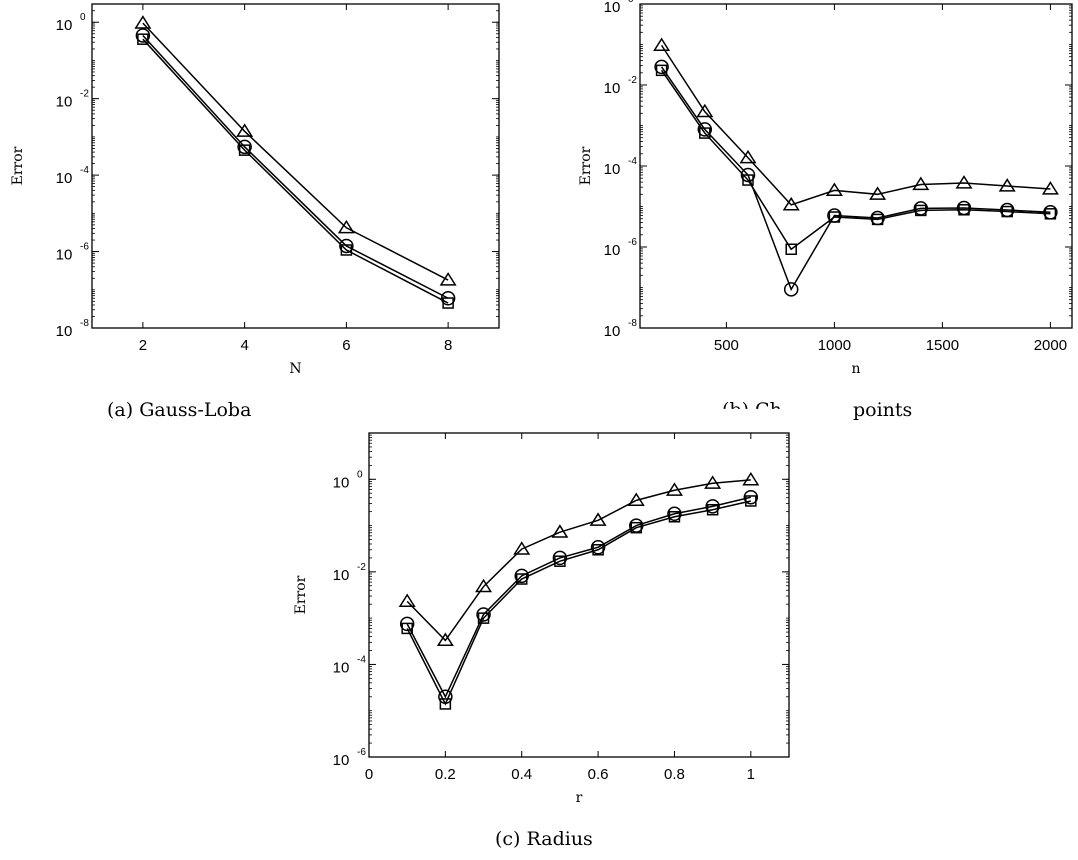 This screenshot has height=860, width=1078. Describe the element at coordinates (751, 774) in the screenshot. I see `x-tick-label: 1` at that location.